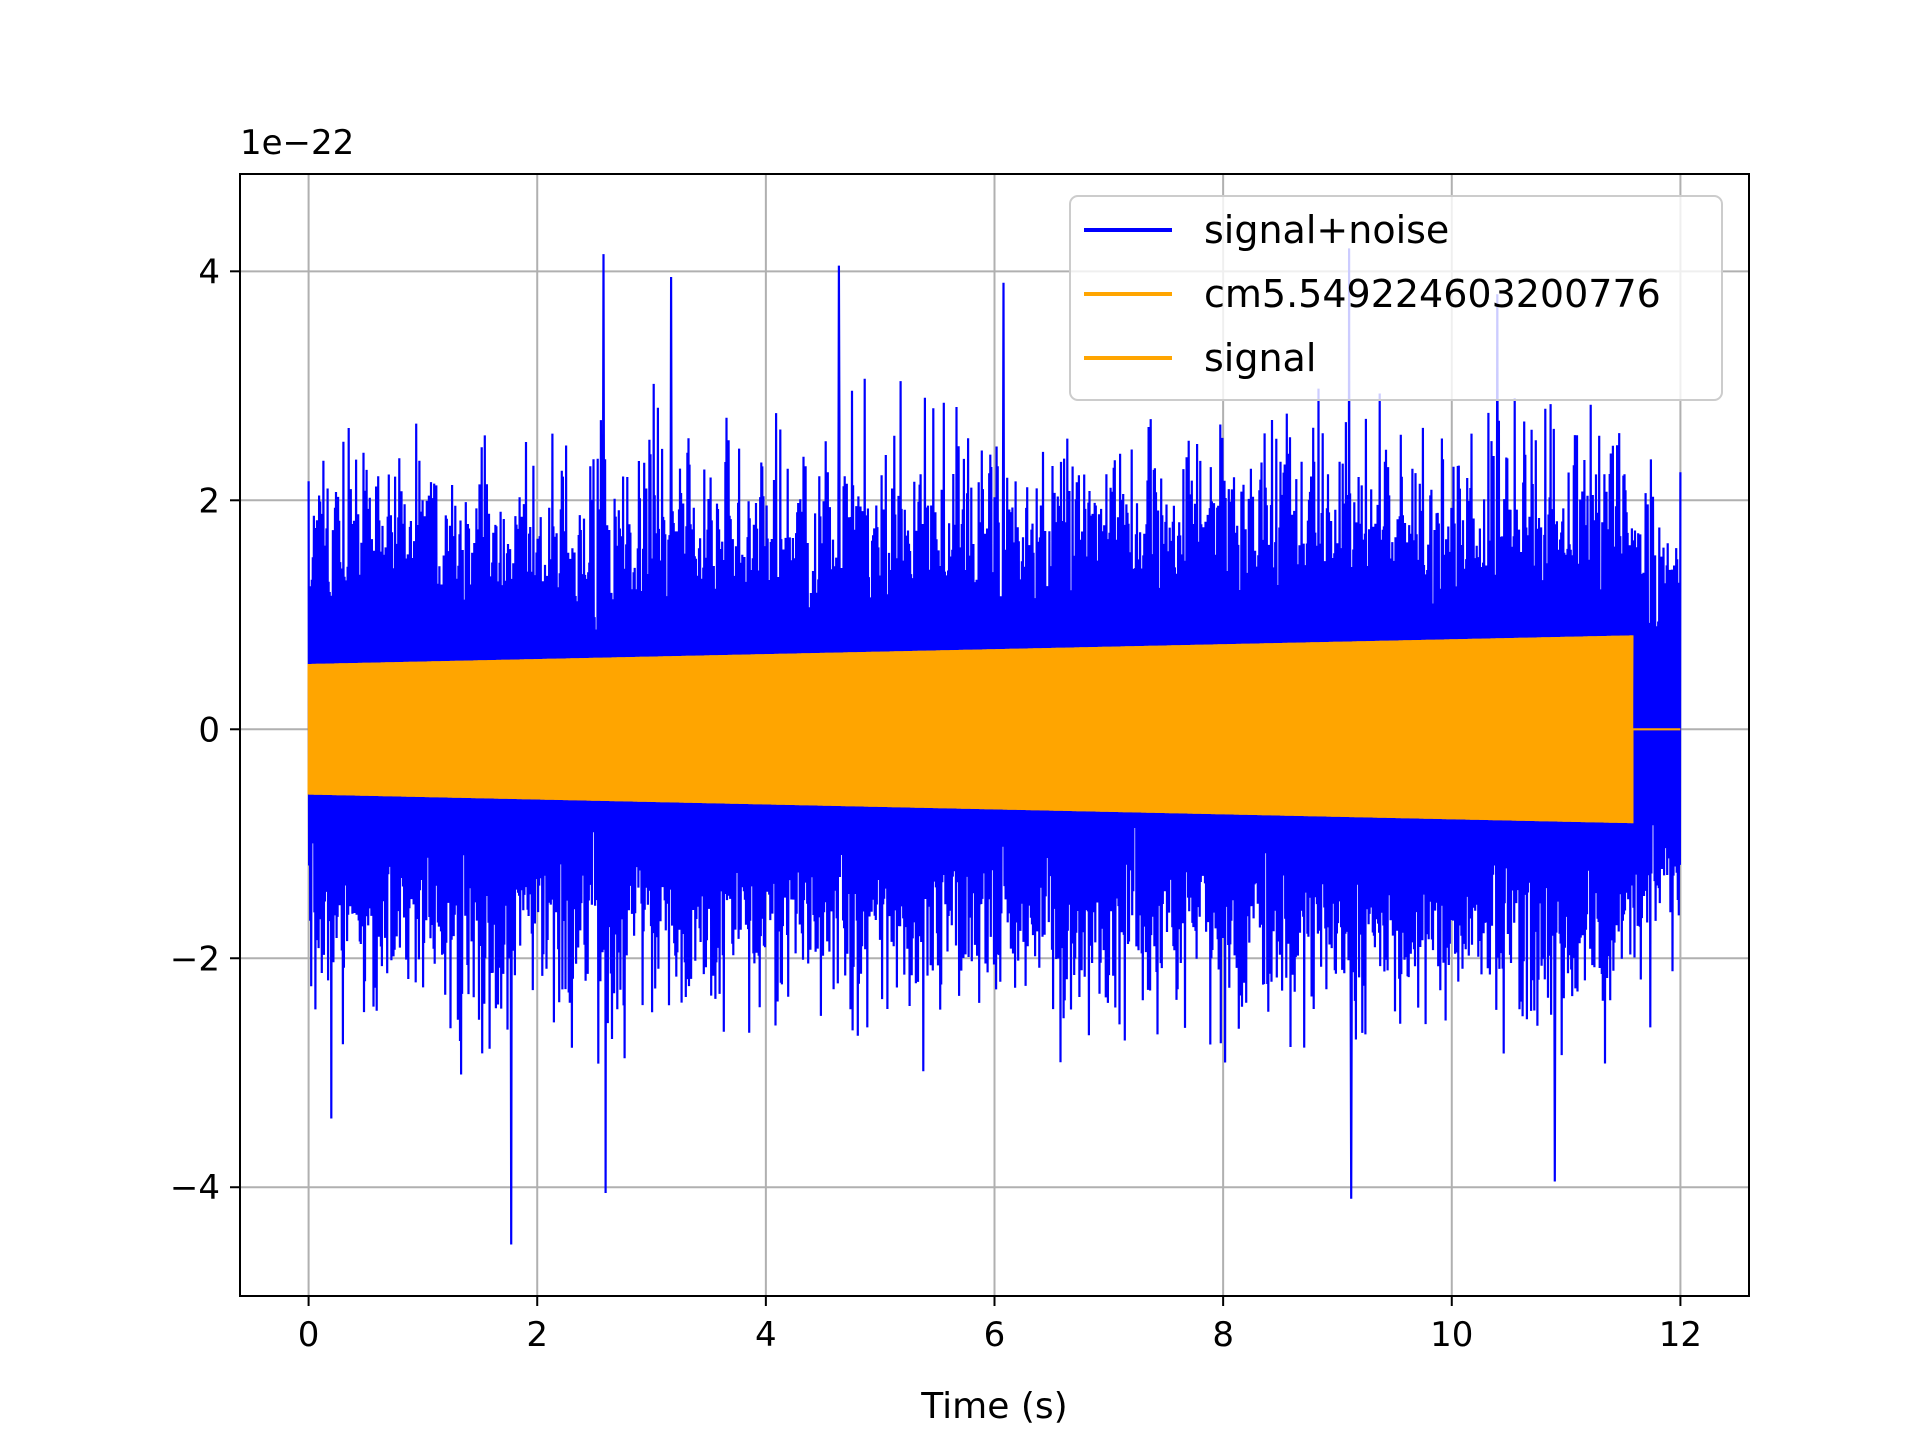  Describe the element at coordinates (1326, 230) in the screenshot. I see `legend-label-0: signal+noise` at that location.